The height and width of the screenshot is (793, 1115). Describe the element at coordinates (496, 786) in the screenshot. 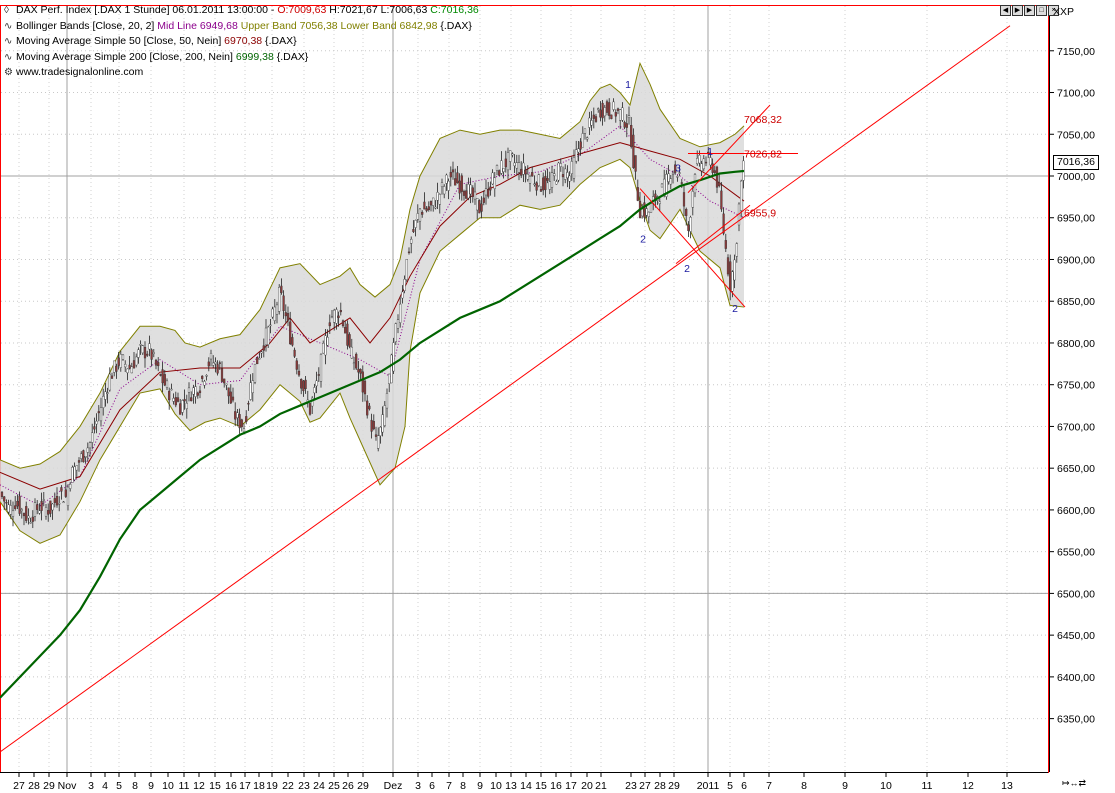

I see `x-tick-label: 10` at that location.